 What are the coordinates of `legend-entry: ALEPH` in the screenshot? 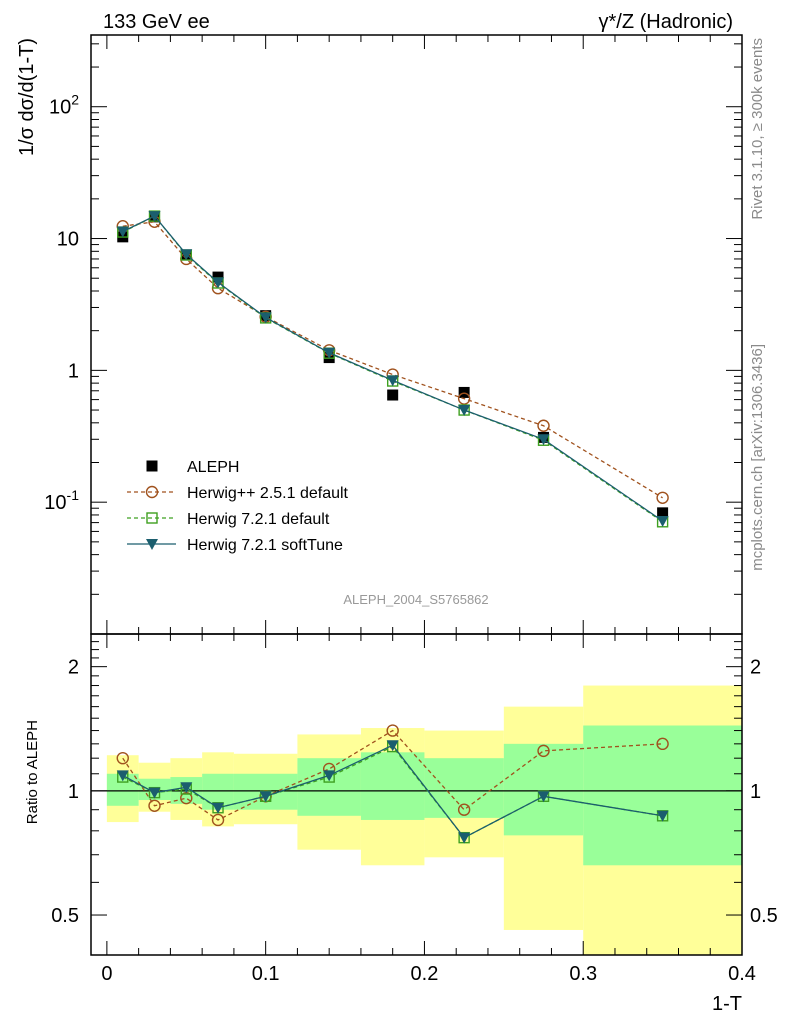 It's located at (192, 467).